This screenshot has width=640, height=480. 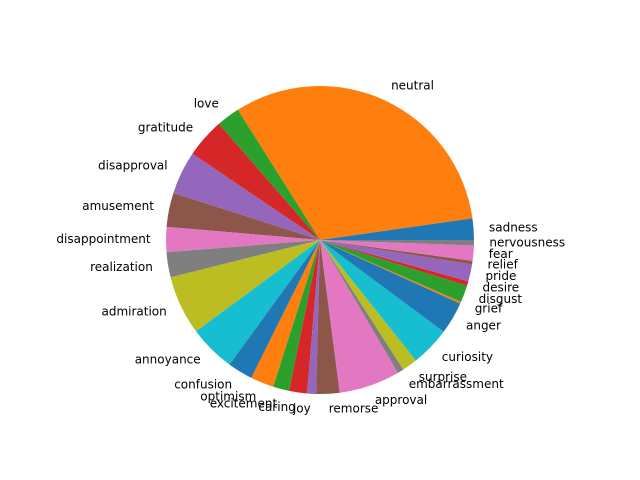 What do you see at coordinates (527, 243) in the screenshot?
I see `slice-label-nervousness: nervousness` at bounding box center [527, 243].